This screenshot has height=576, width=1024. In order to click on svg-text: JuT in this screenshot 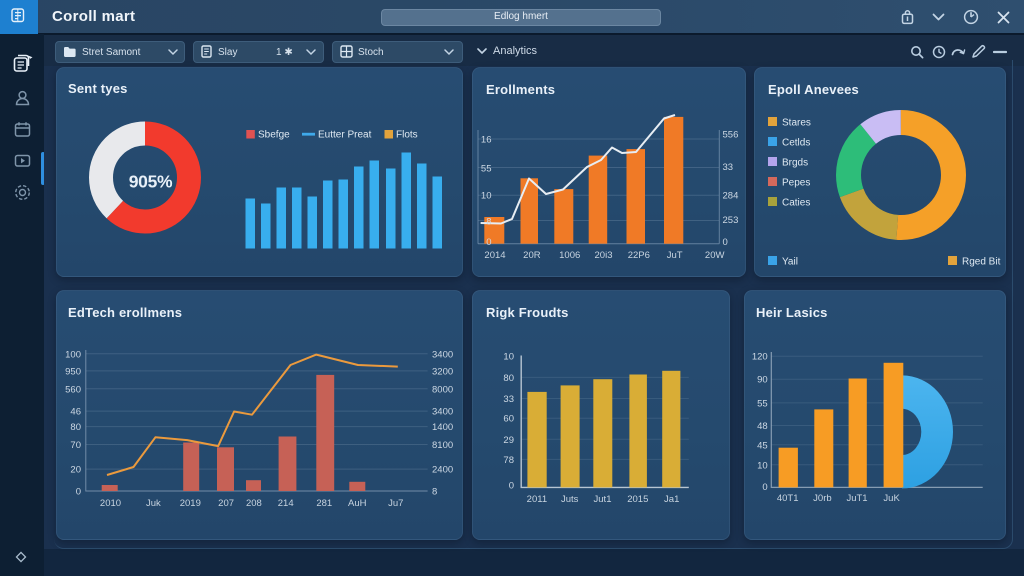, I will do `click(675, 255)`.